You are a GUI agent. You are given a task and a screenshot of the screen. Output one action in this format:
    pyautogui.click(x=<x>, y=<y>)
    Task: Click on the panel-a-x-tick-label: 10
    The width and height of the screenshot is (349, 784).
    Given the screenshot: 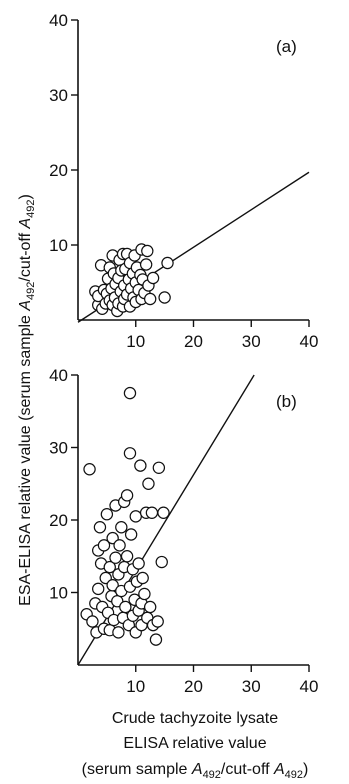 What is the action you would take?
    pyautogui.click(x=135, y=341)
    